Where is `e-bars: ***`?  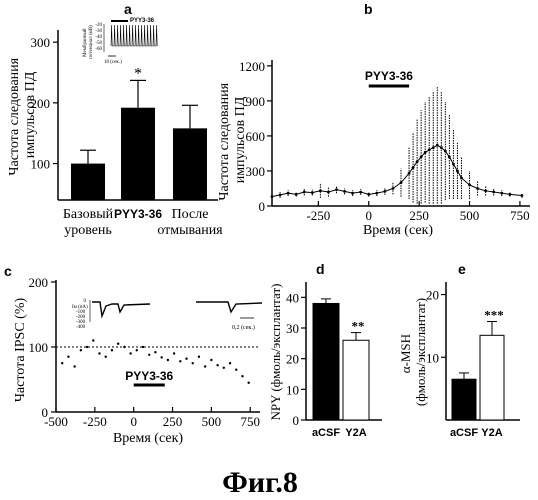 e-bars: *** is located at coordinates (478, 364).